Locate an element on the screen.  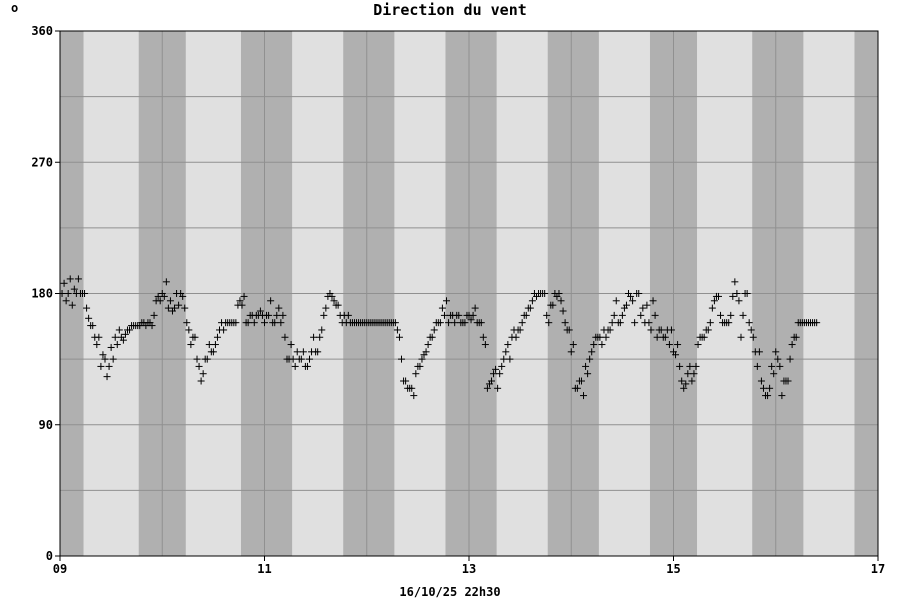
x-tick-label: 17 is located at coordinates (878, 569).